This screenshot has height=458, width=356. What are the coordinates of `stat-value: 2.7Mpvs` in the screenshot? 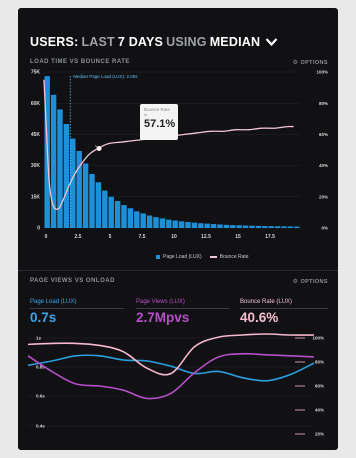 It's located at (163, 317).